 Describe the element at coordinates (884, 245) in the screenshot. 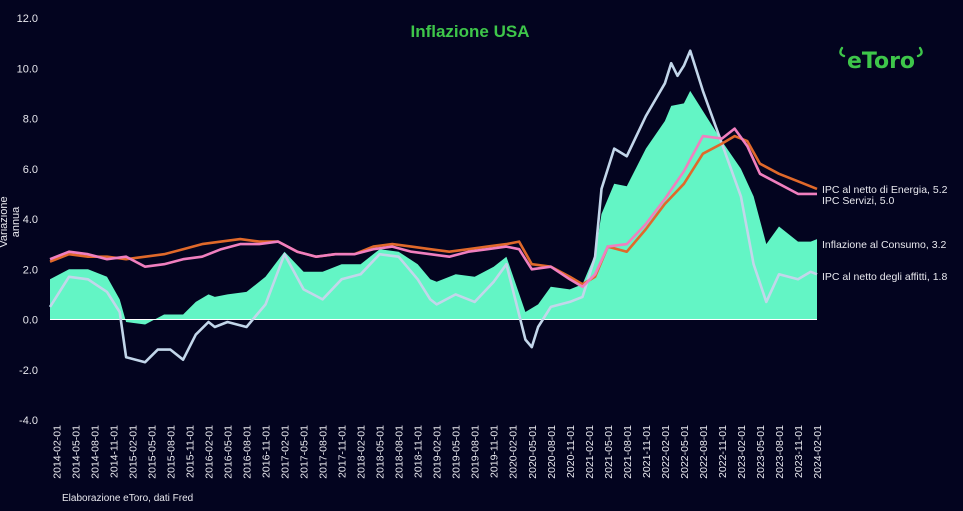

I see `series-end-label: Inflazione al Consumo, 3.2` at that location.